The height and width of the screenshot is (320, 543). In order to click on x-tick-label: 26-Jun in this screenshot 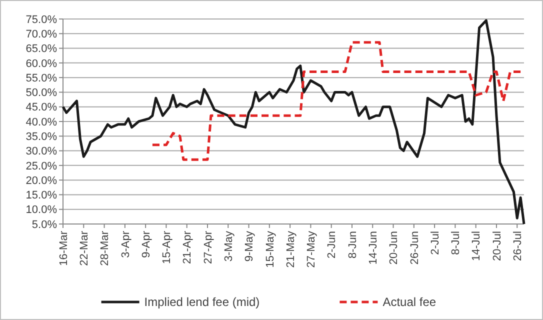, I will do `click(414, 248)`.